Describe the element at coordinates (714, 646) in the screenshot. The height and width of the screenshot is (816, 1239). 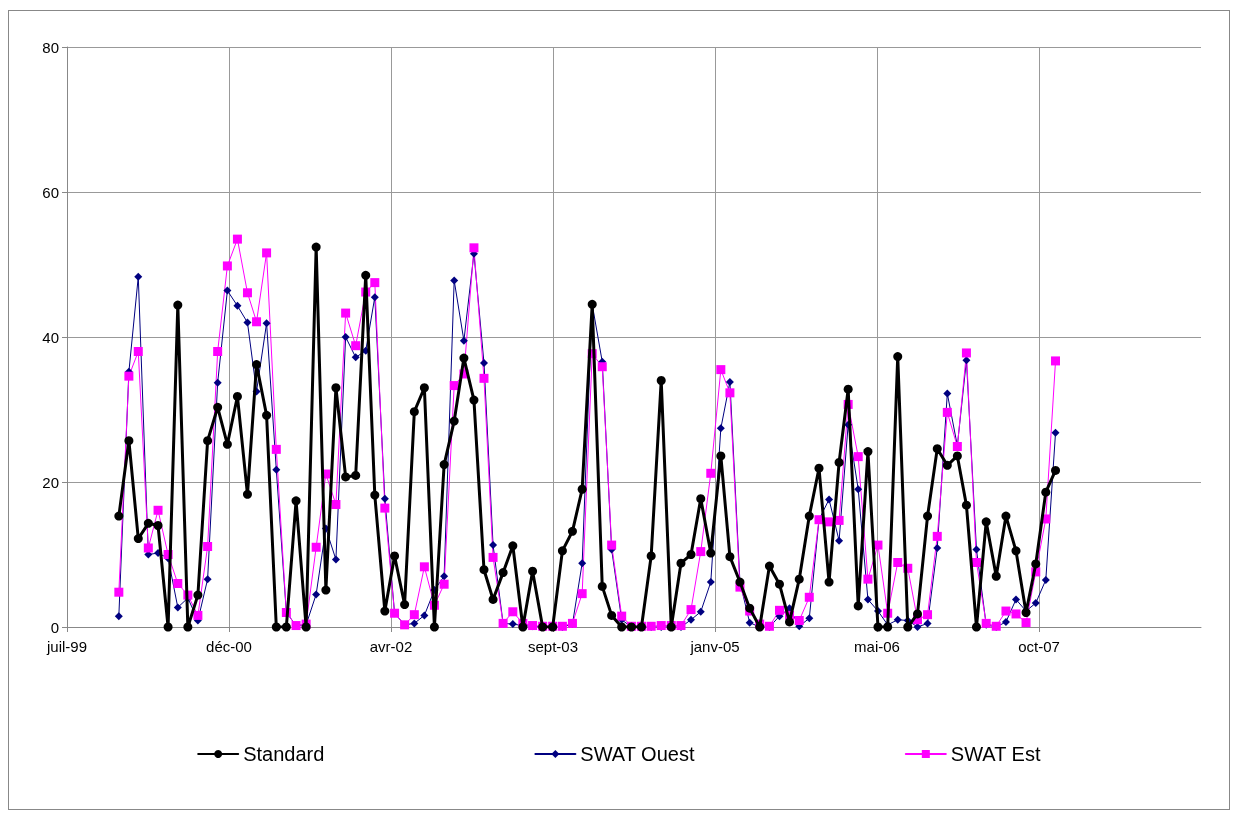
I see `x-tick-label: janv-05` at that location.